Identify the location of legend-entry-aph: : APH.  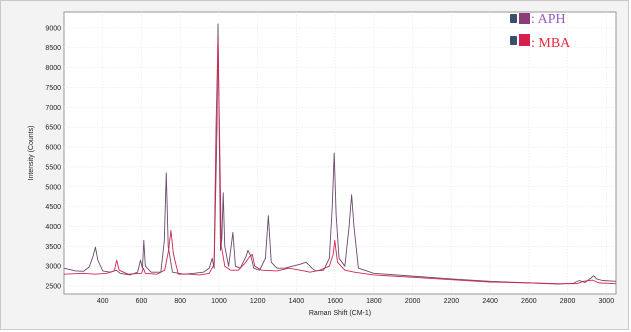
(538, 19).